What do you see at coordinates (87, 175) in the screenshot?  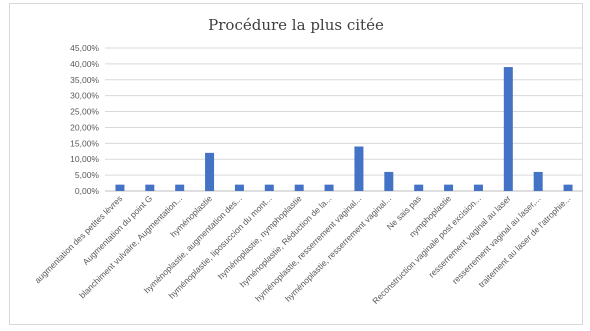 I see `y-tick-label: 5,00%` at bounding box center [87, 175].